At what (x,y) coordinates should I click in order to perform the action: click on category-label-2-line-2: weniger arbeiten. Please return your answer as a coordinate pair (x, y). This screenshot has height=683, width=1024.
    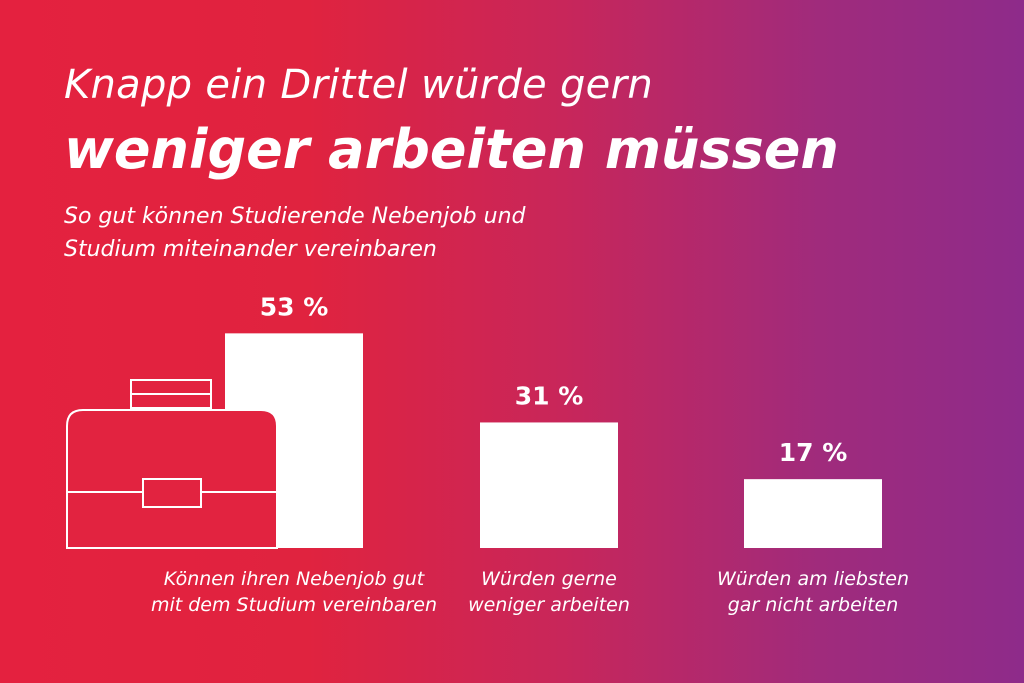
    Looking at the image, I should click on (549, 605).